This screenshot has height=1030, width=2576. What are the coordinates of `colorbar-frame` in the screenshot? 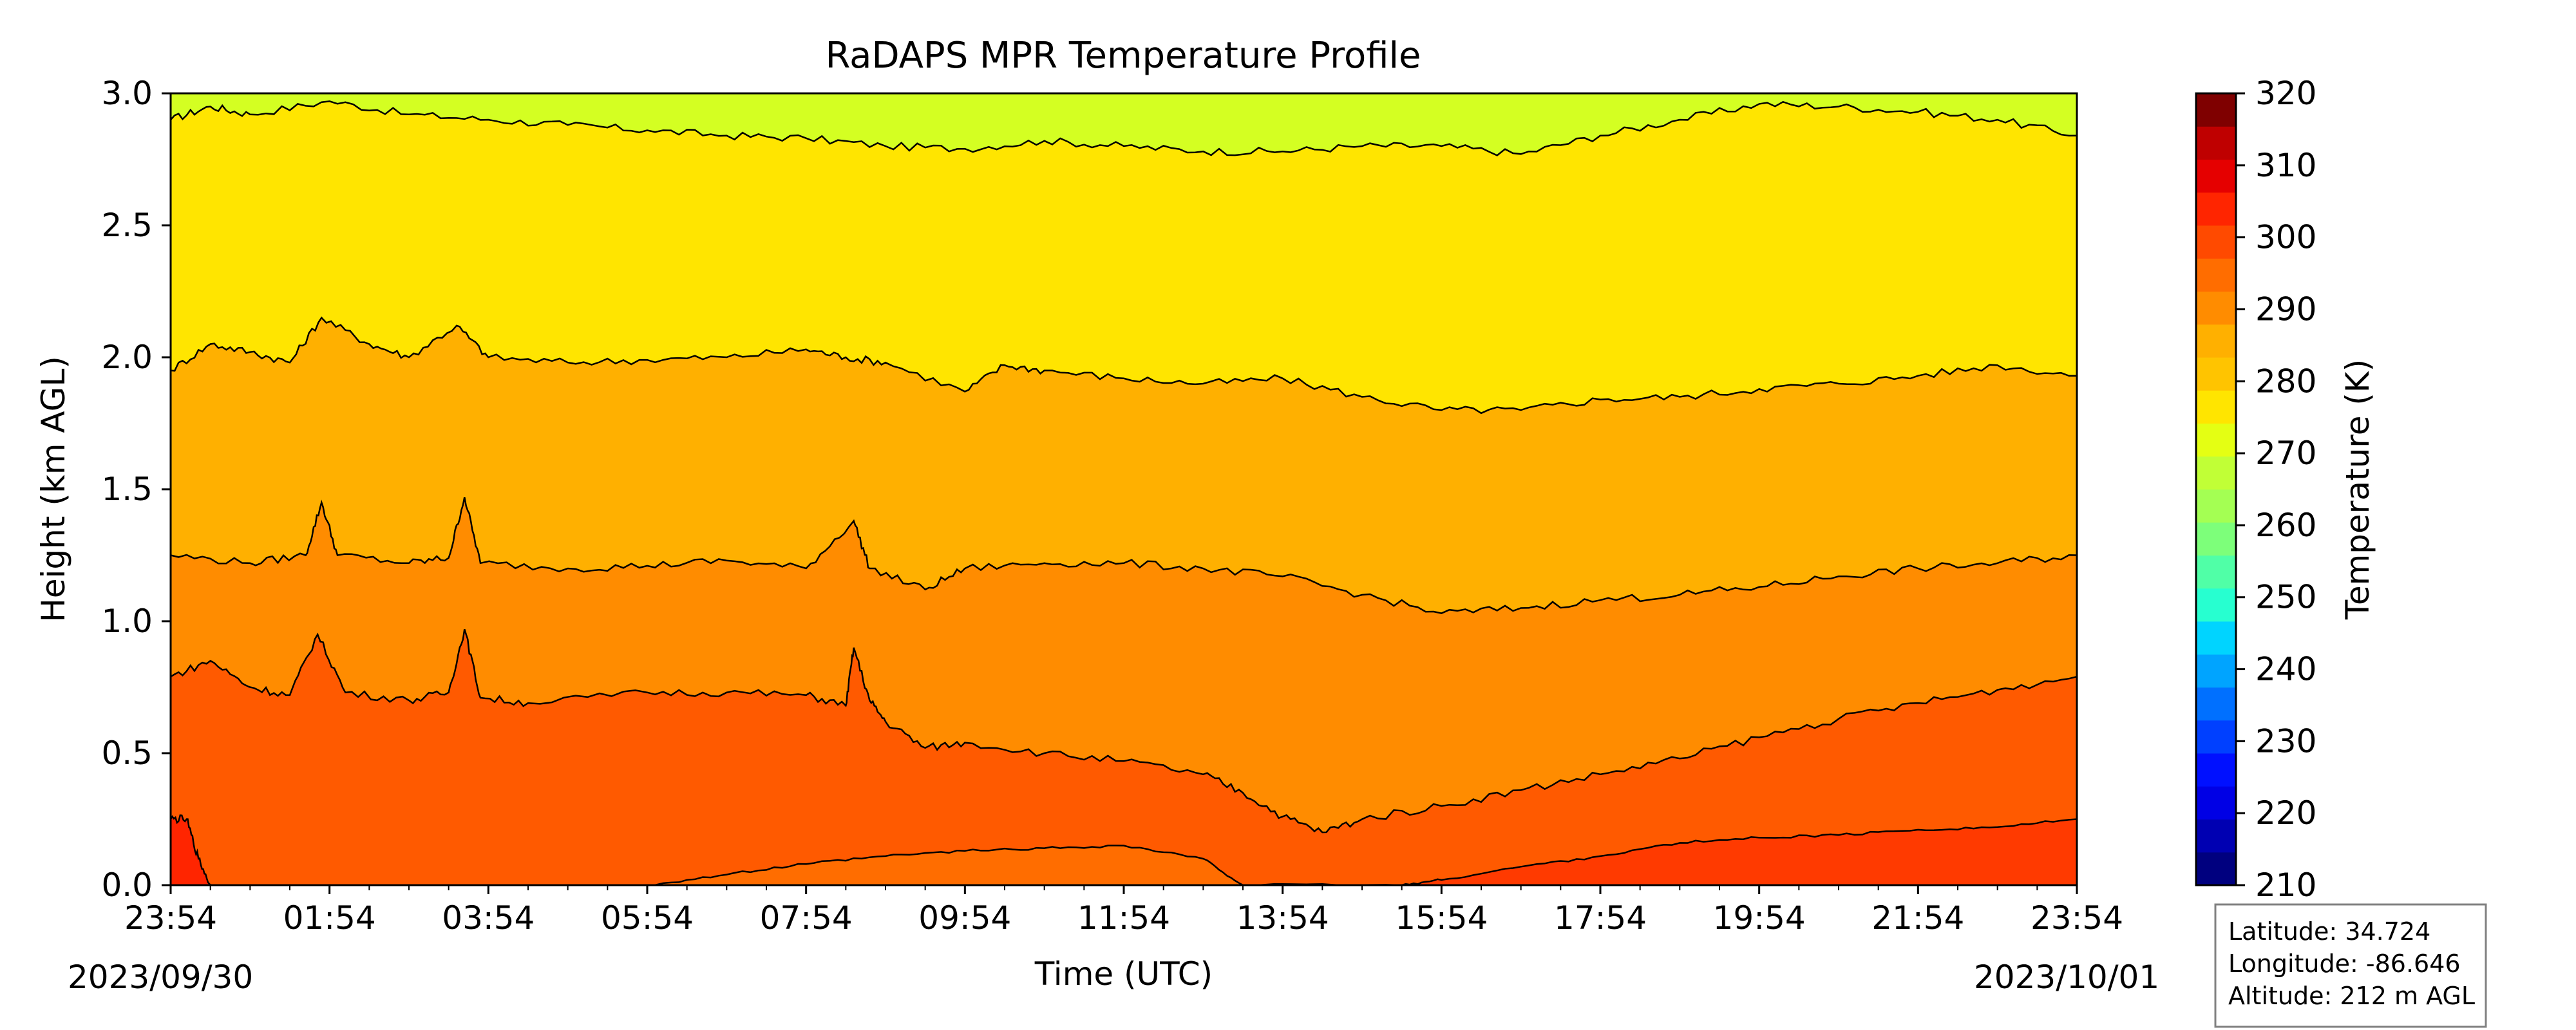 It's located at (2216, 489).